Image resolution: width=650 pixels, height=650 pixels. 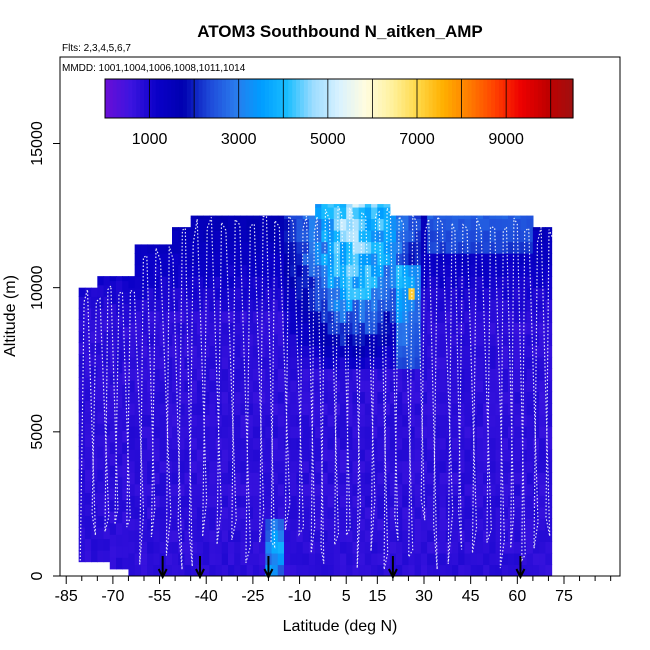 I want to click on x-tick-label: -10, so click(x=299, y=596).